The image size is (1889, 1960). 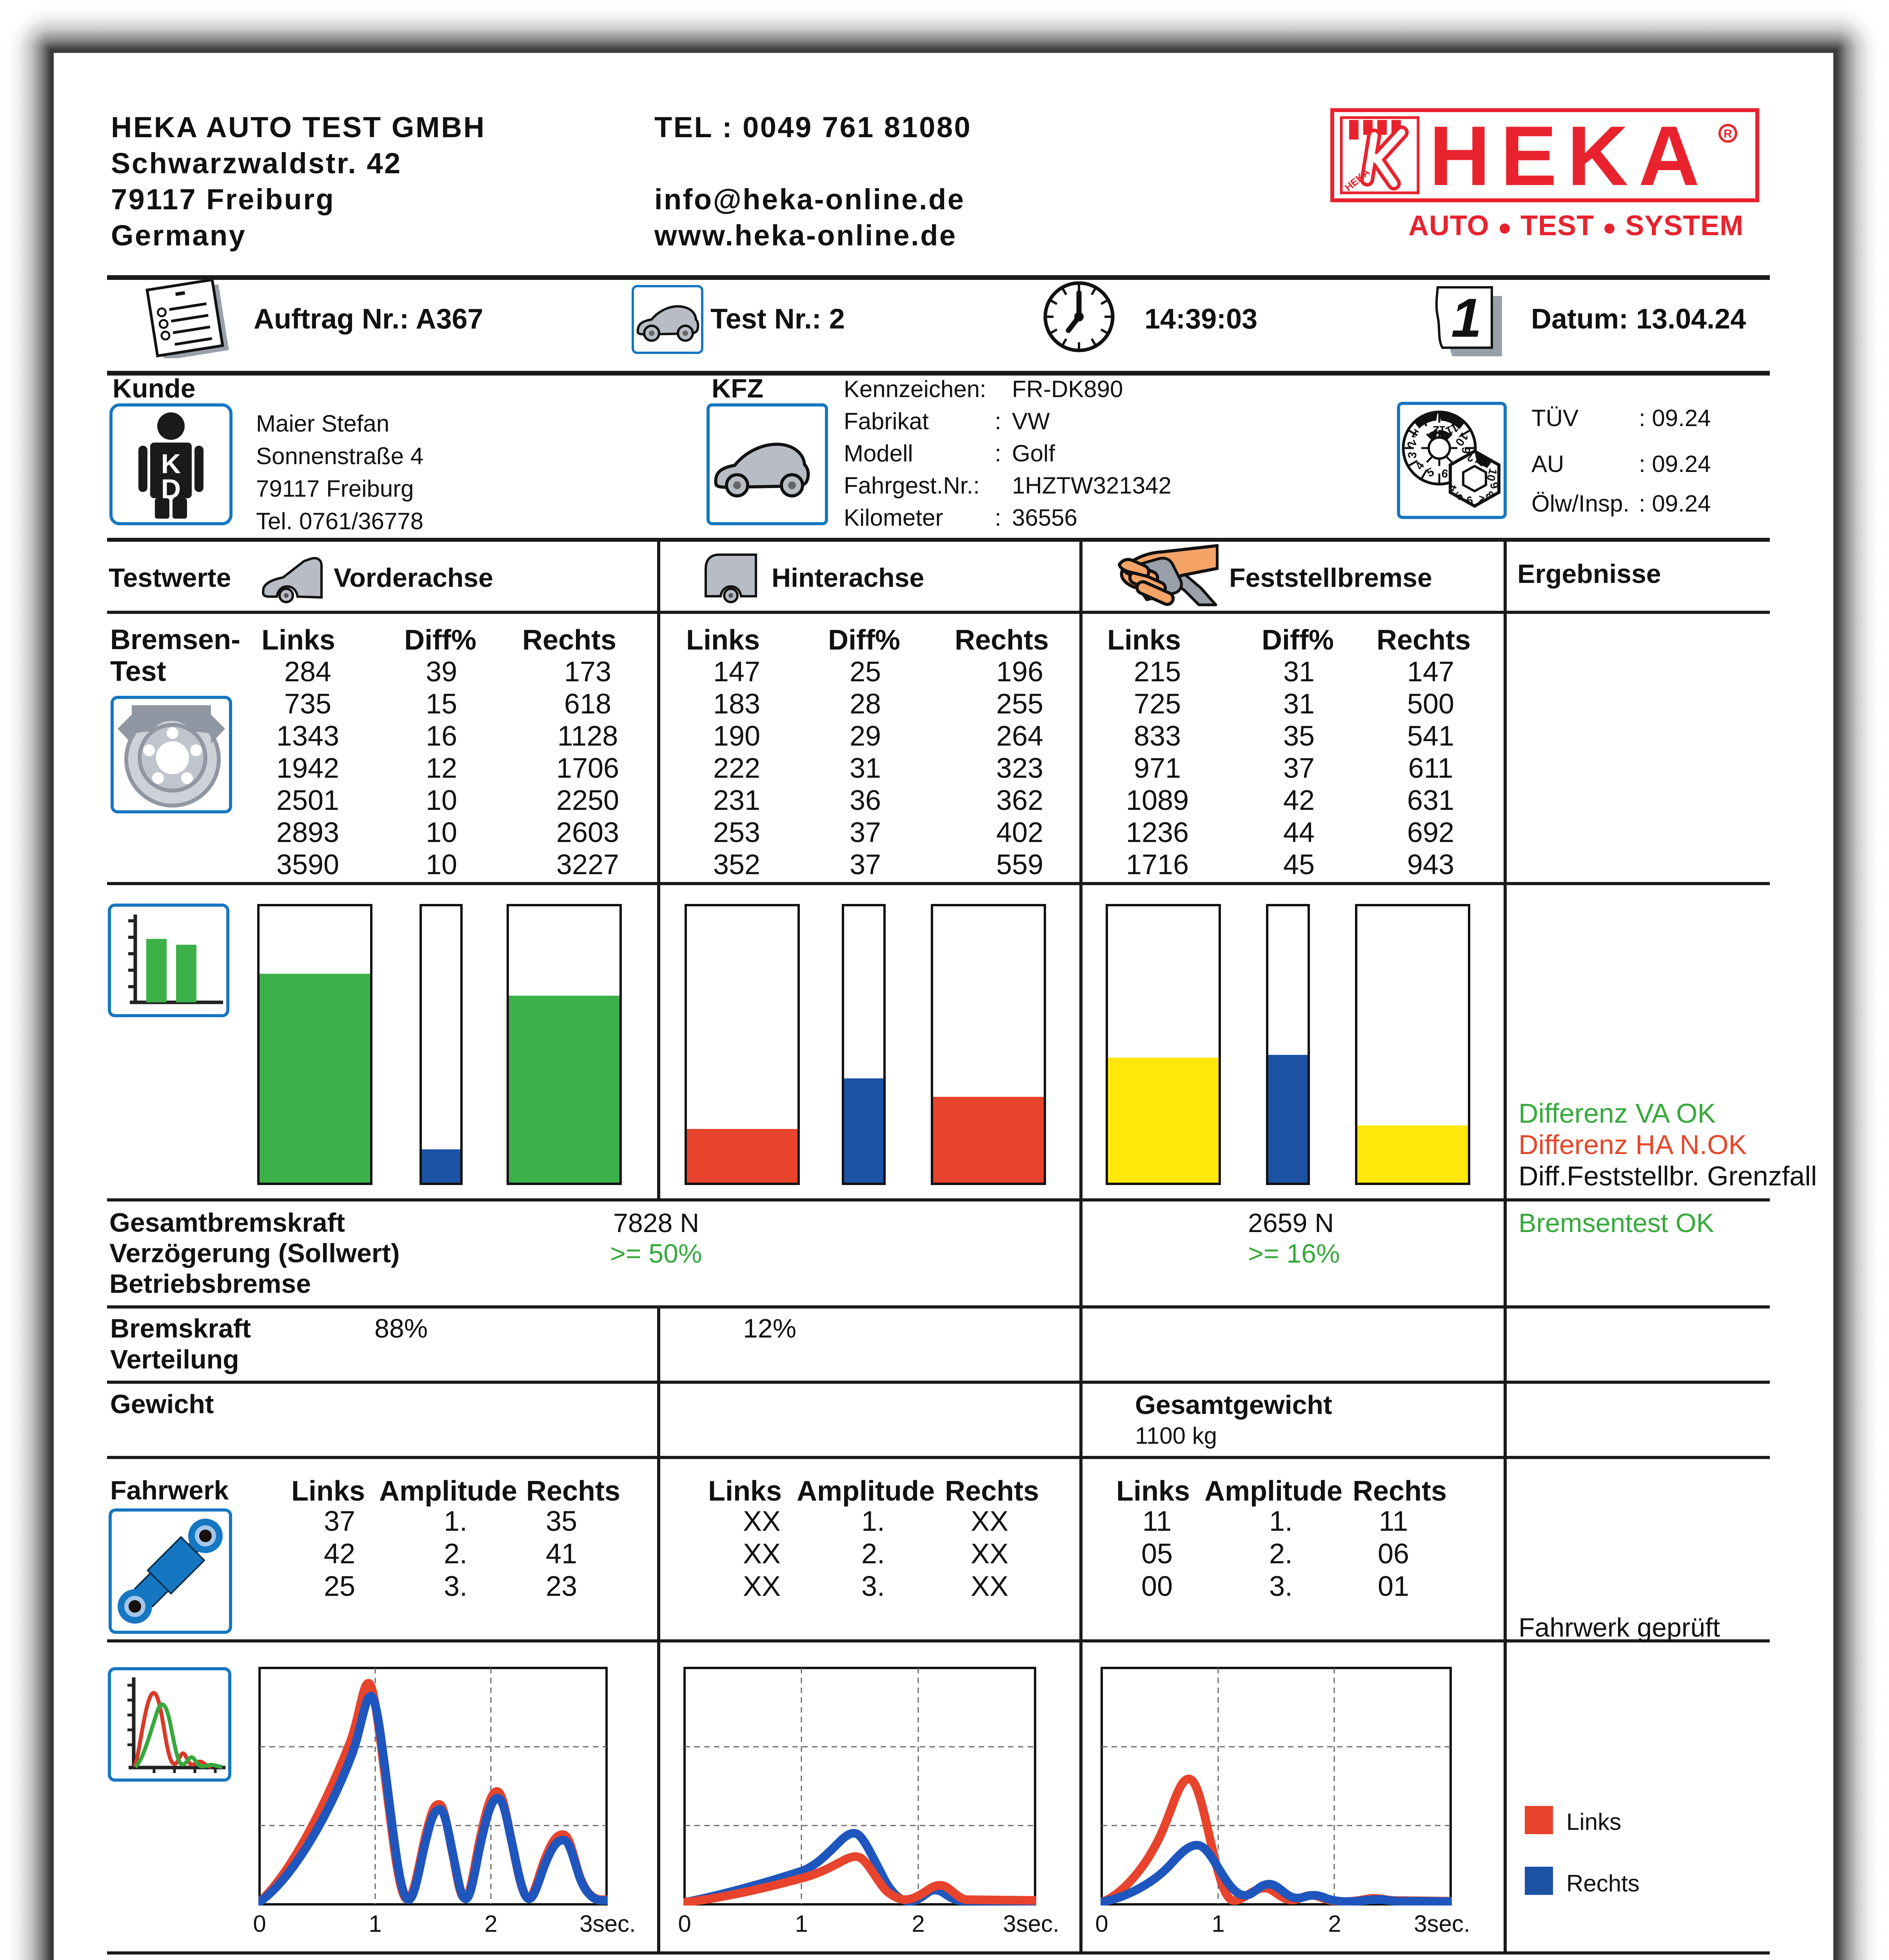 I want to click on svg-text: K, so click(x=171, y=463).